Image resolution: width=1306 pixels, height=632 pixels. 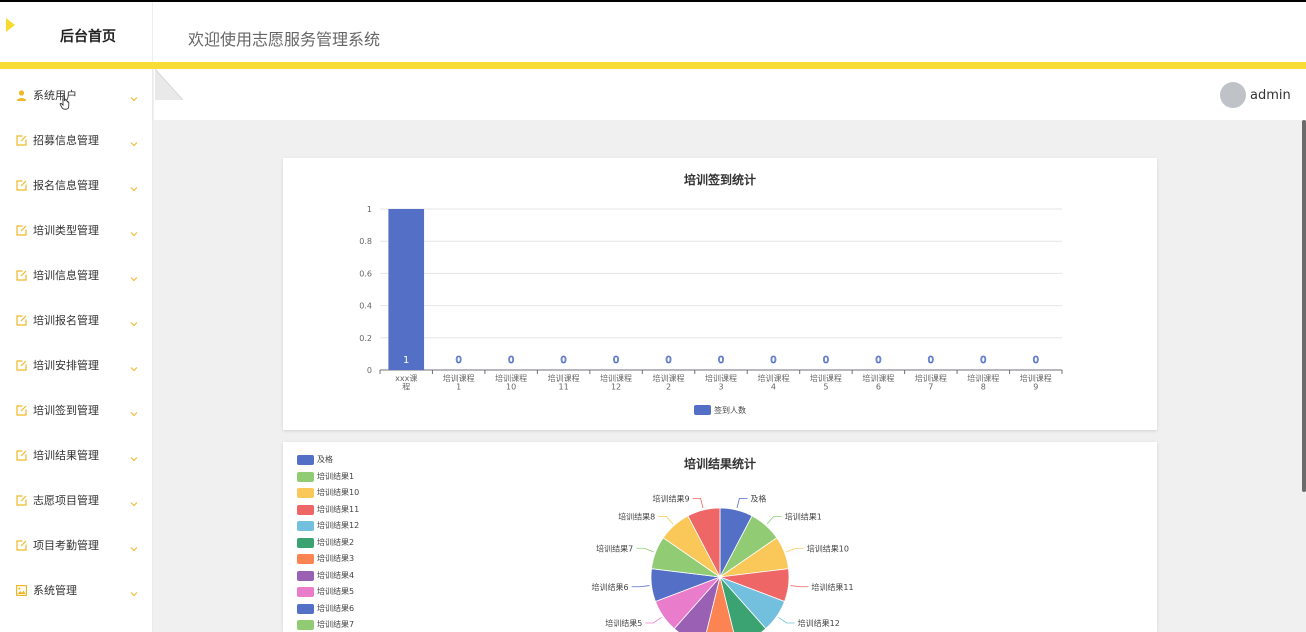 What do you see at coordinates (773, 382) in the screenshot?
I see `x-tick-label: 培训课程 4` at bounding box center [773, 382].